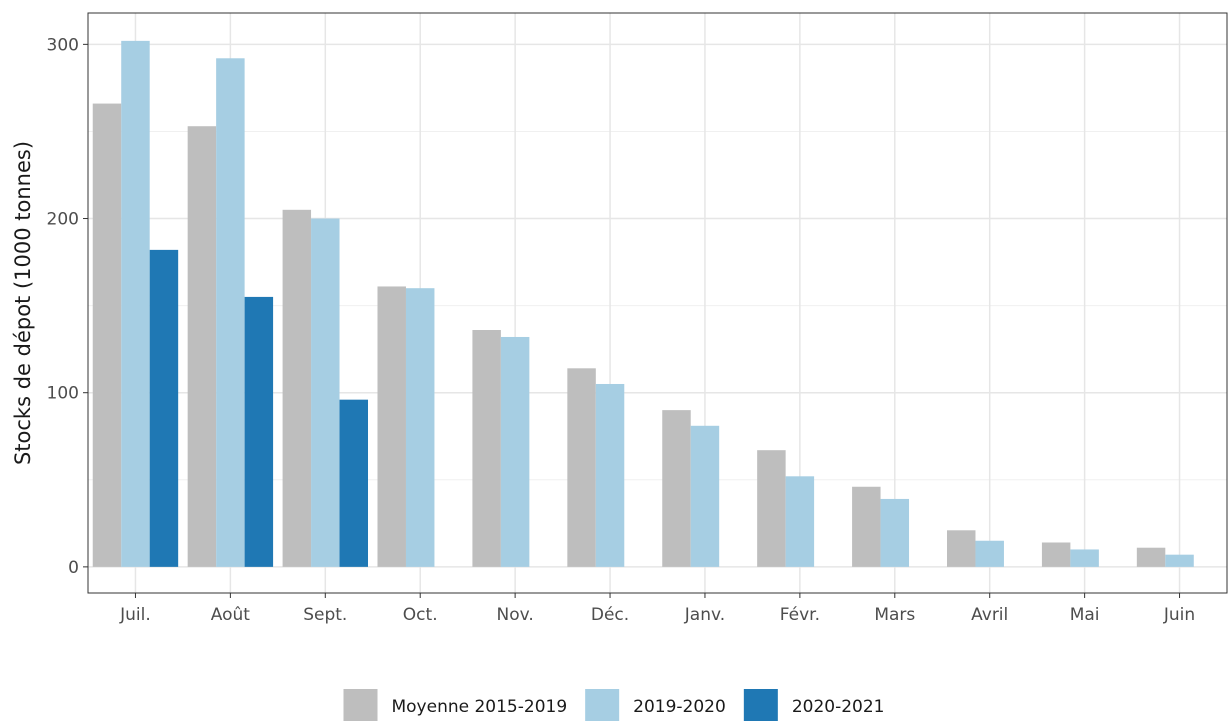 This screenshot has width=1228, height=721. What do you see at coordinates (610, 615) in the screenshot?
I see `x-tick-label: Déc.` at bounding box center [610, 615].